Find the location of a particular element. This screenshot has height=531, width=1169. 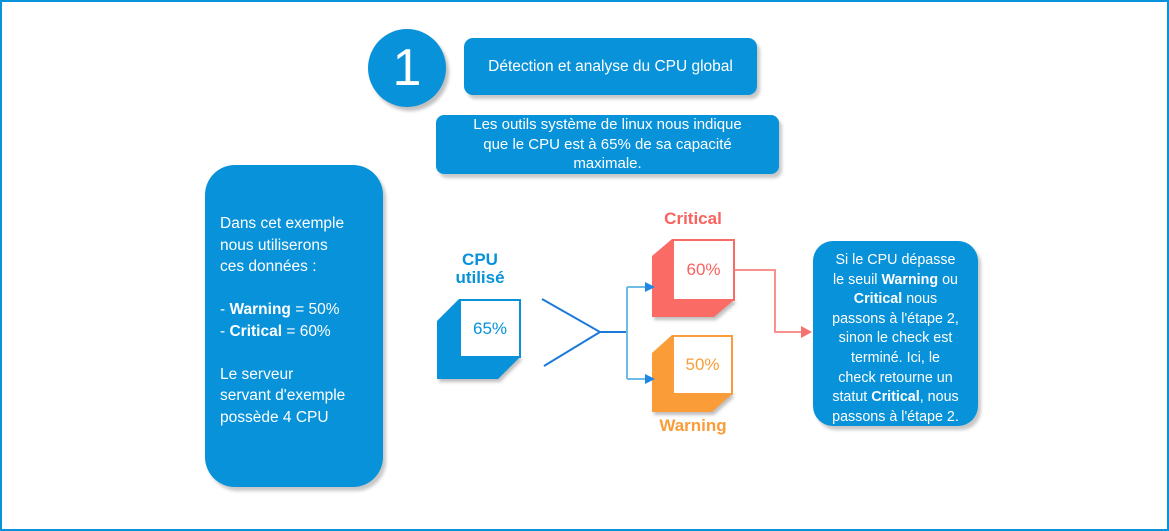

arrowhead-next-step-icon is located at coordinates (806, 332).